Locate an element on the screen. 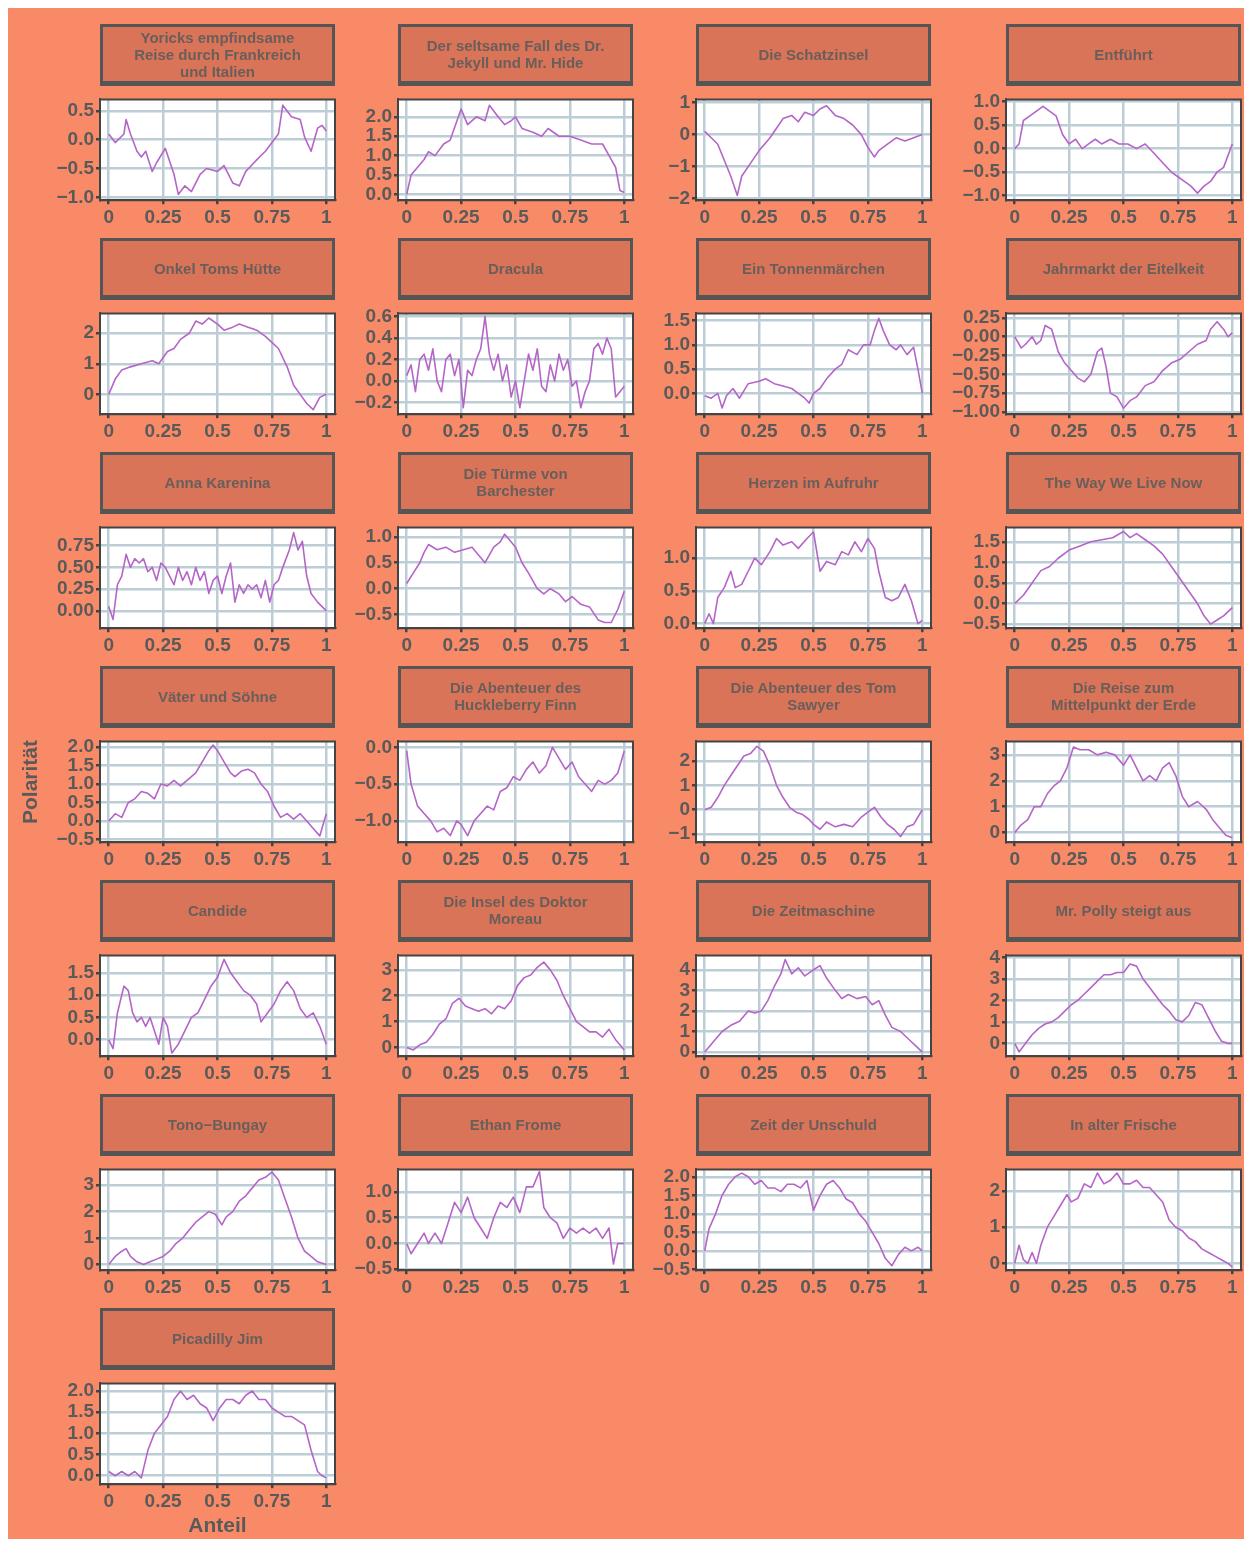  y-tick-label: 4 is located at coordinates (995, 956).